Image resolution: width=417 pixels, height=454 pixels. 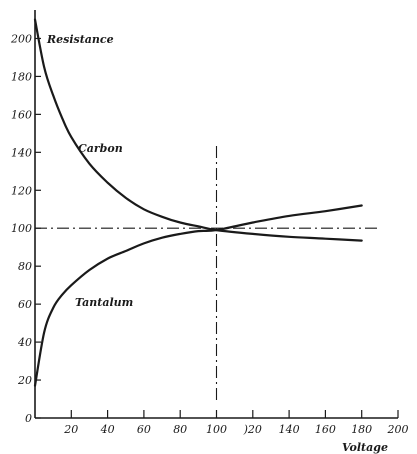 I want to click on x-tick-label: 180, so click(x=361, y=429).